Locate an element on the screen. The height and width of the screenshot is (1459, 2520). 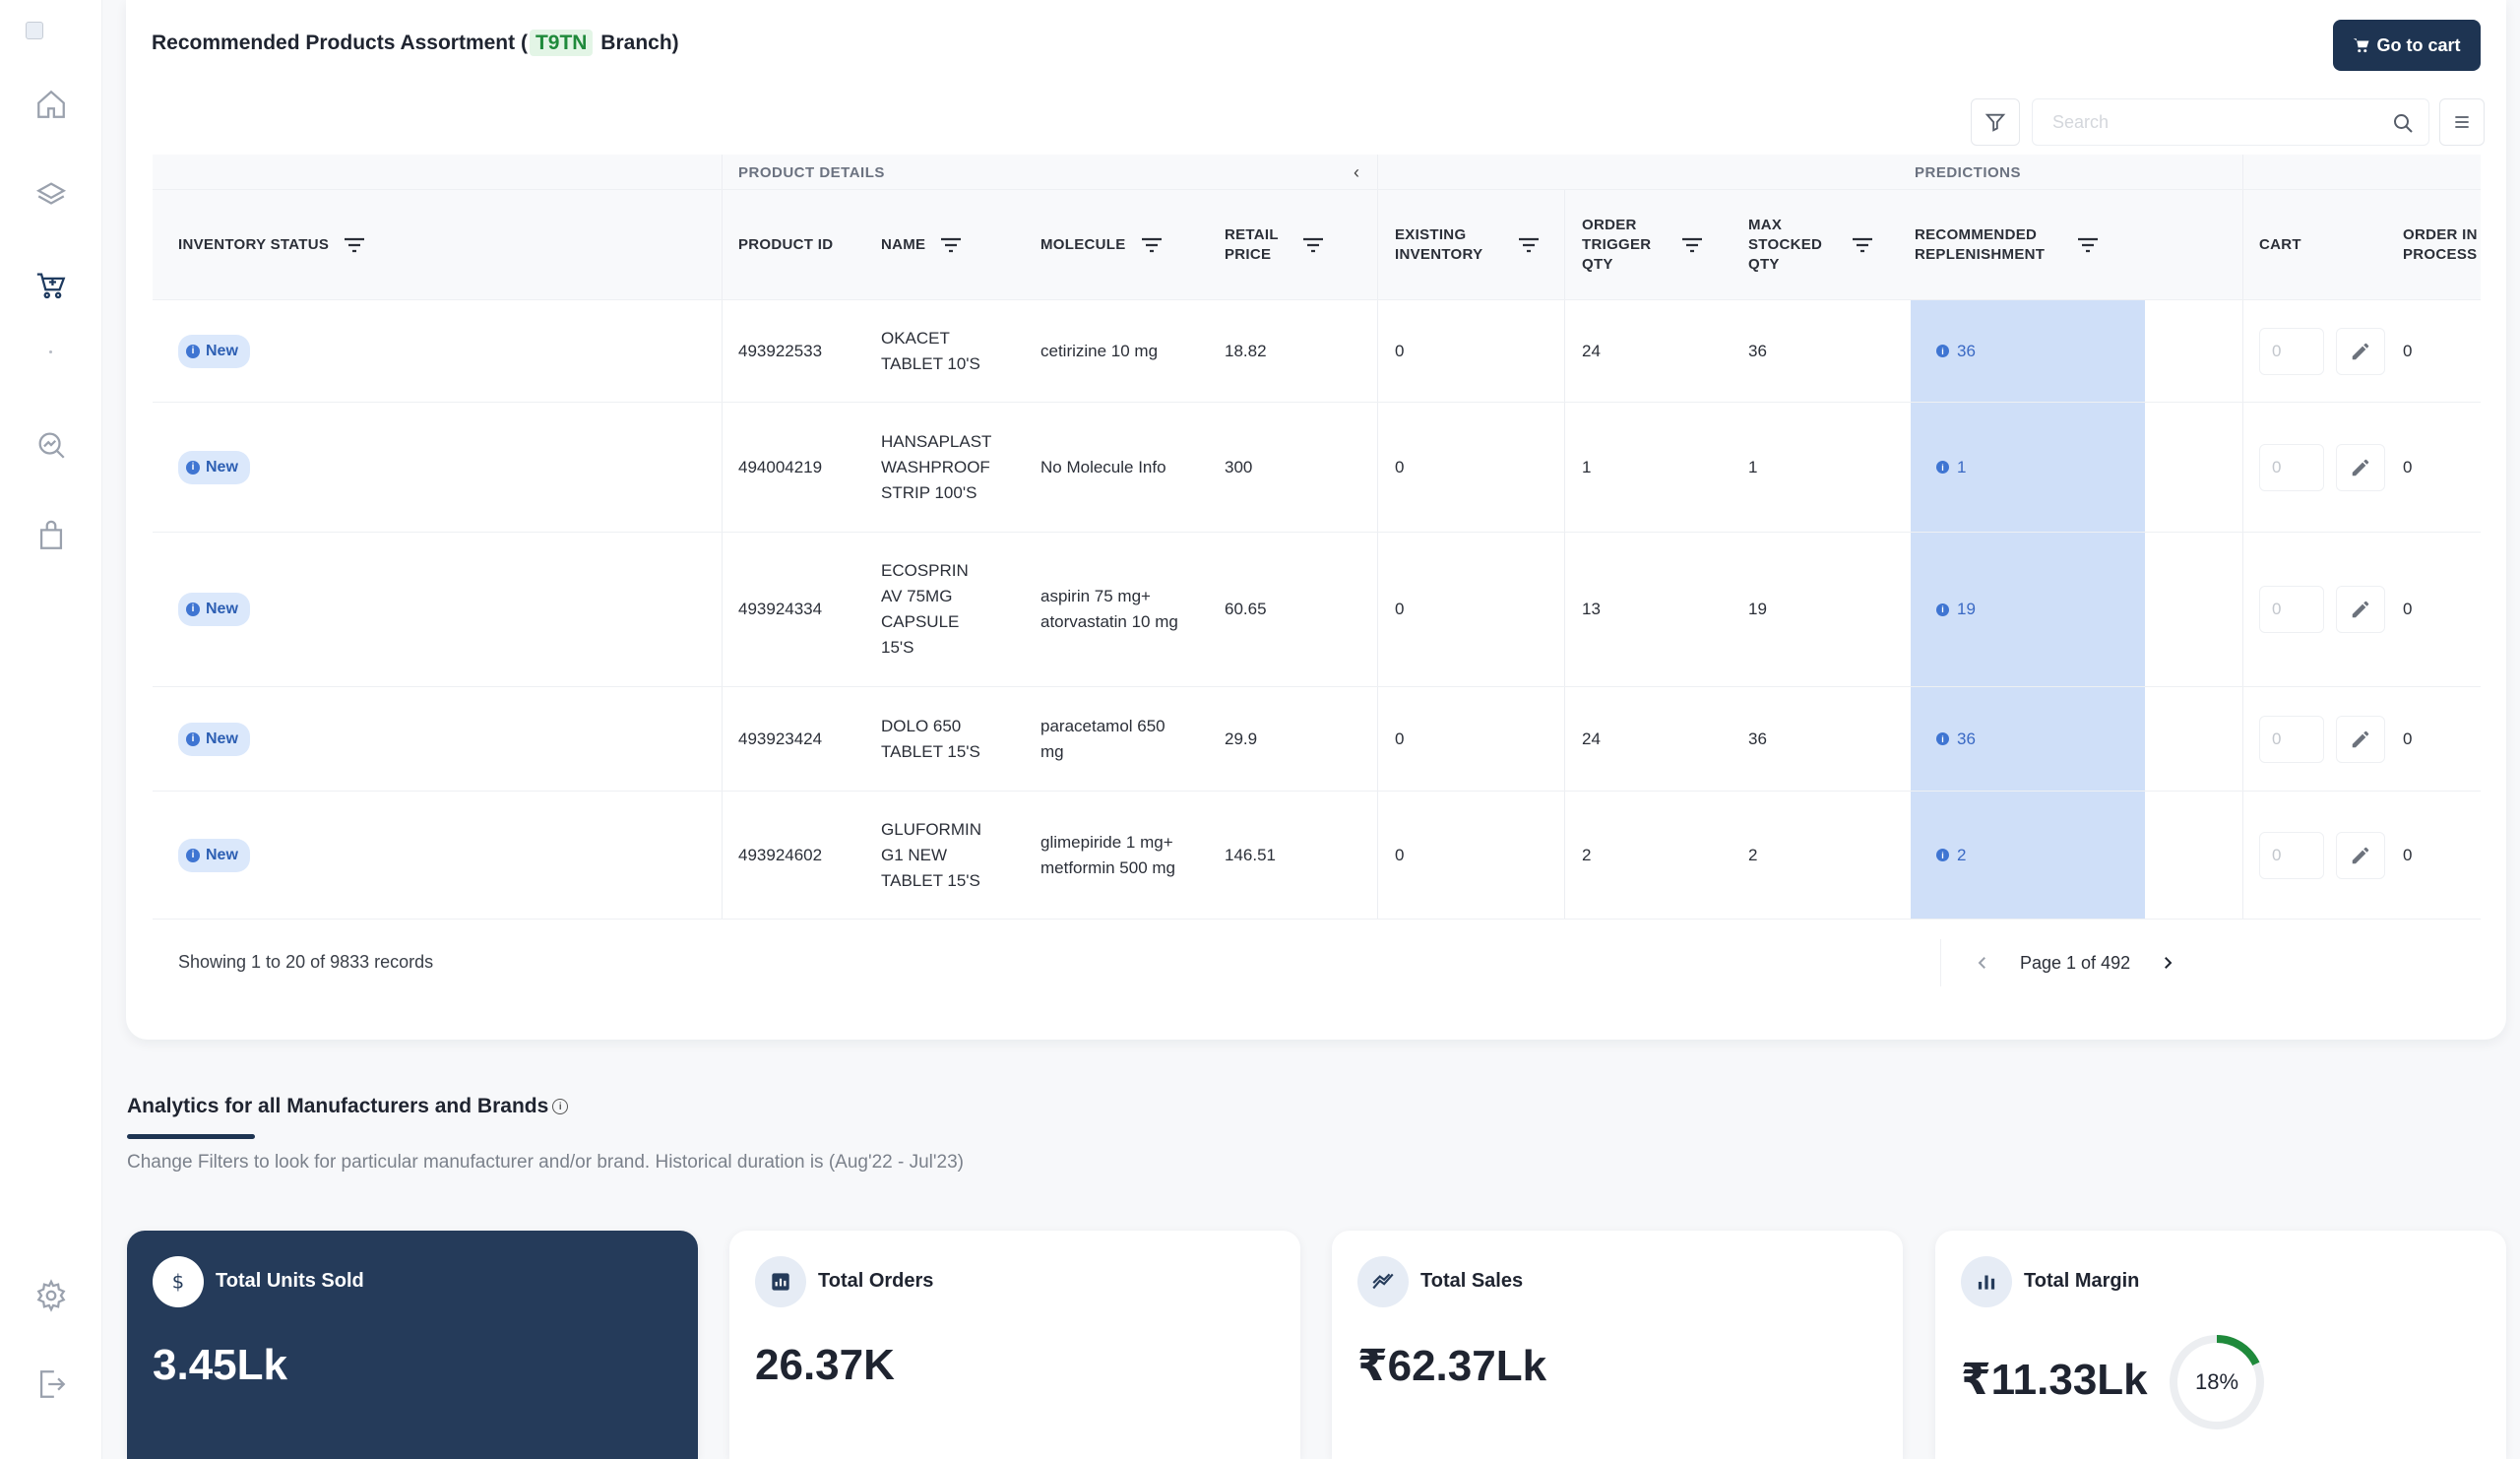
product-name: ECOSPRIN AV 75MG CAPSULE 15'S is located at coordinates (925, 609).